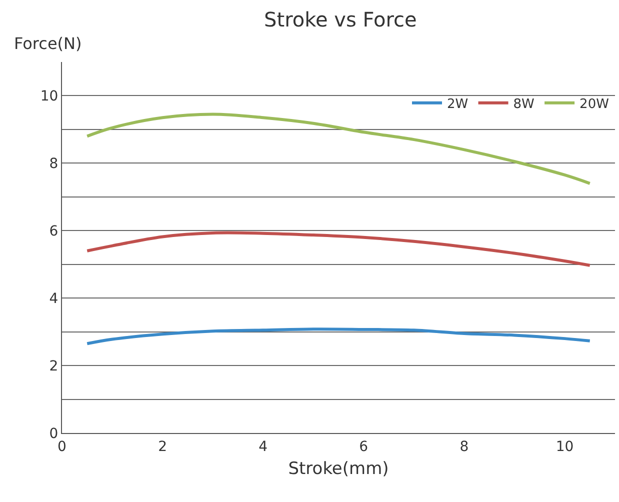 The width and height of the screenshot is (619, 502). What do you see at coordinates (163, 446) in the screenshot?
I see `x-tick-label: 2` at bounding box center [163, 446].